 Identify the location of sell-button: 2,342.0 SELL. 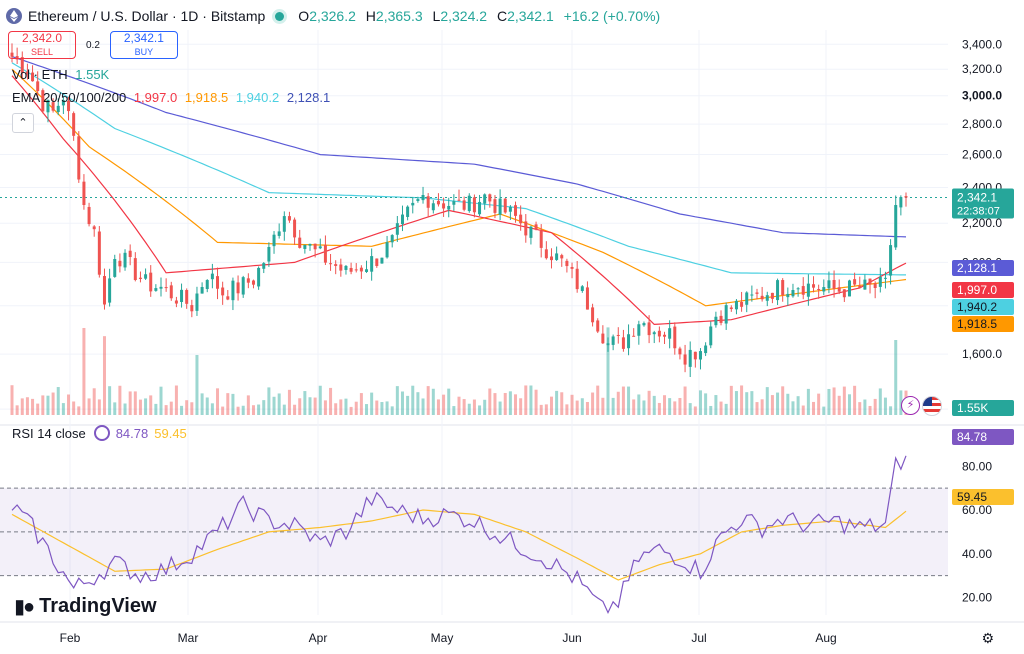
(42, 45).